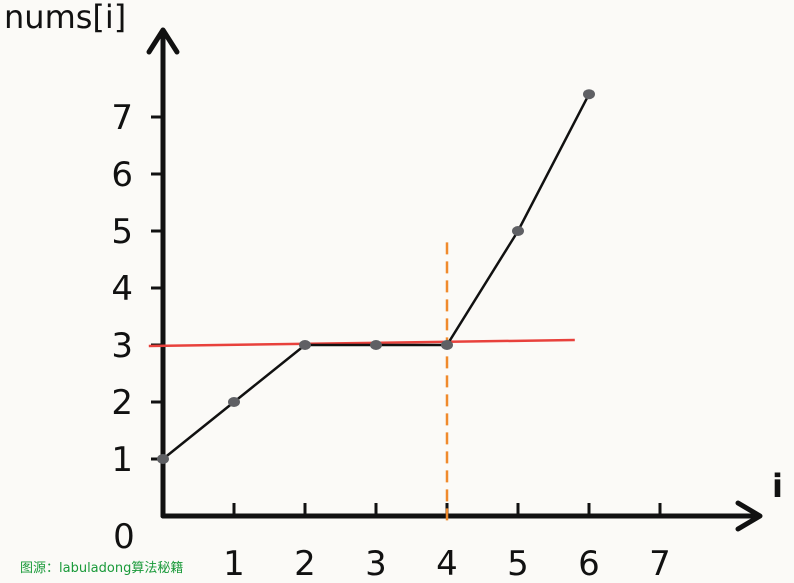 This screenshot has height=583, width=794. I want to click on x-tick-label-4: 4, so click(447, 563).